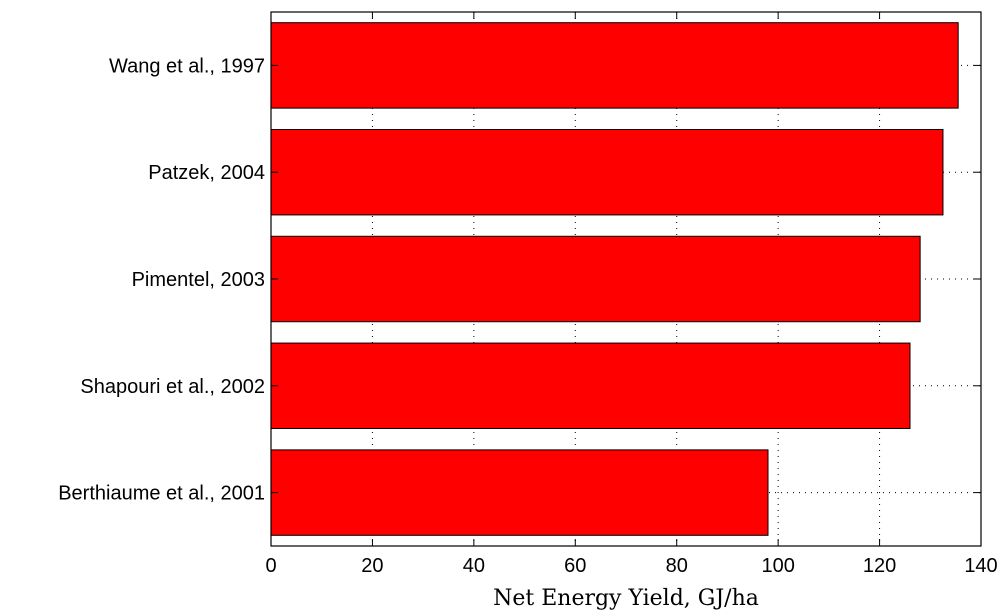  What do you see at coordinates (879, 566) in the screenshot?
I see `x-tick-label: 120` at bounding box center [879, 566].